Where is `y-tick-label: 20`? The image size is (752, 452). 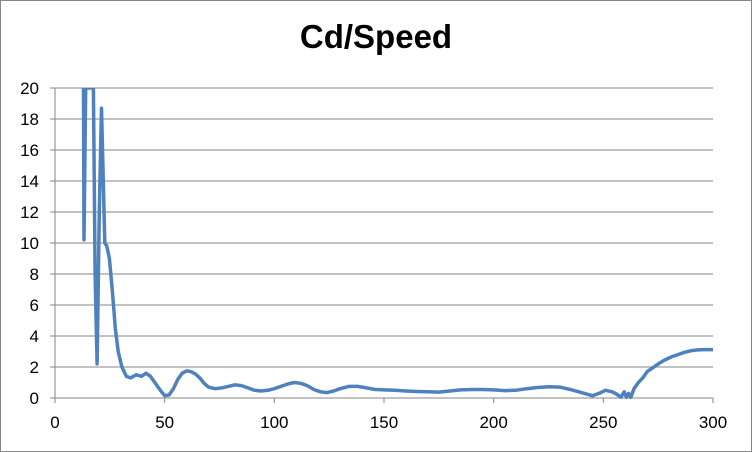
y-tick-label: 20 is located at coordinates (29, 88).